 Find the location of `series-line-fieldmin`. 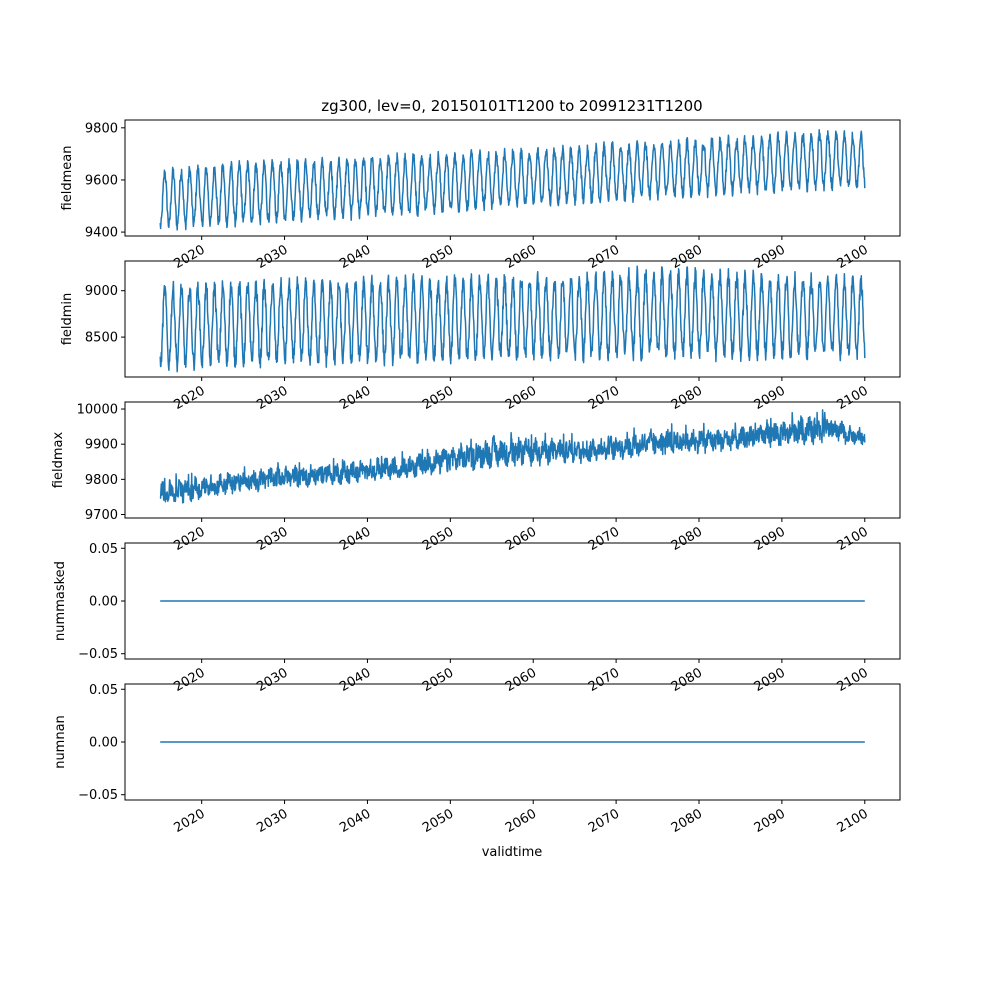

series-line-fieldmin is located at coordinates (512, 319).